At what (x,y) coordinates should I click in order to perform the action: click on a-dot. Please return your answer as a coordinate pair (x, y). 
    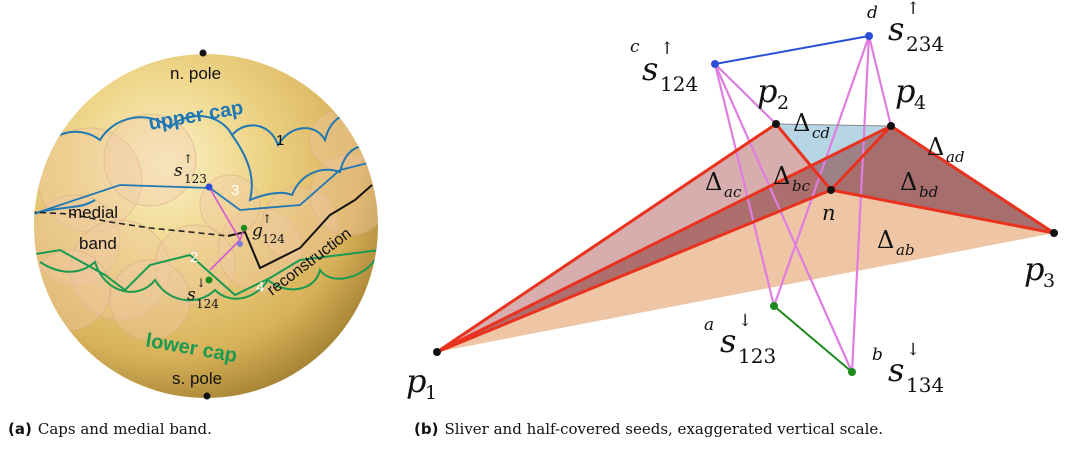
    Looking at the image, I should click on (774, 306).